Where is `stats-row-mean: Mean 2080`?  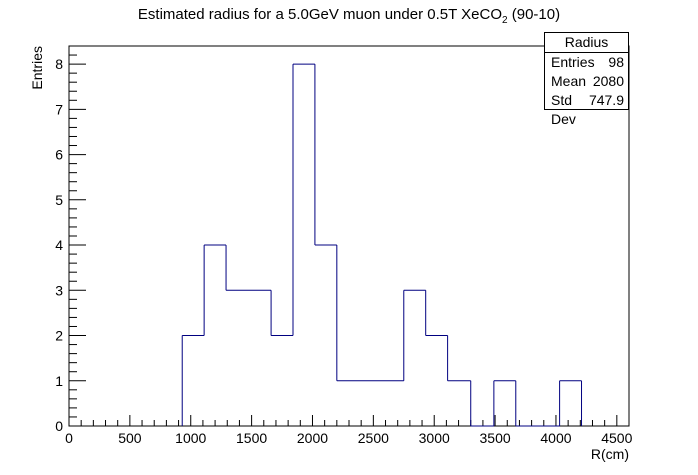
stats-row-mean: Mean 2080 is located at coordinates (586, 81).